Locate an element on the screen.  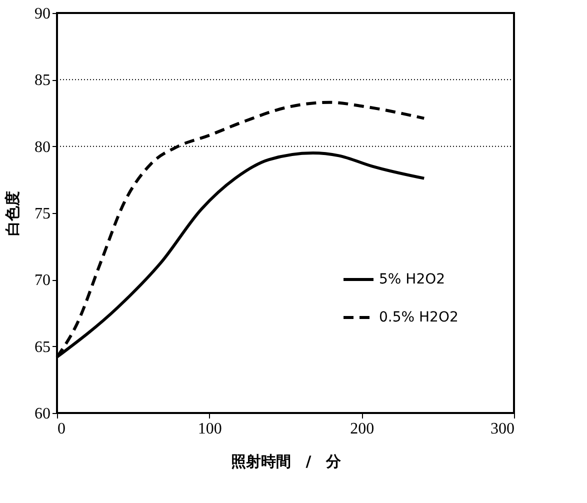
legend-label: 0.5% H2O2 is located at coordinates (418, 318).